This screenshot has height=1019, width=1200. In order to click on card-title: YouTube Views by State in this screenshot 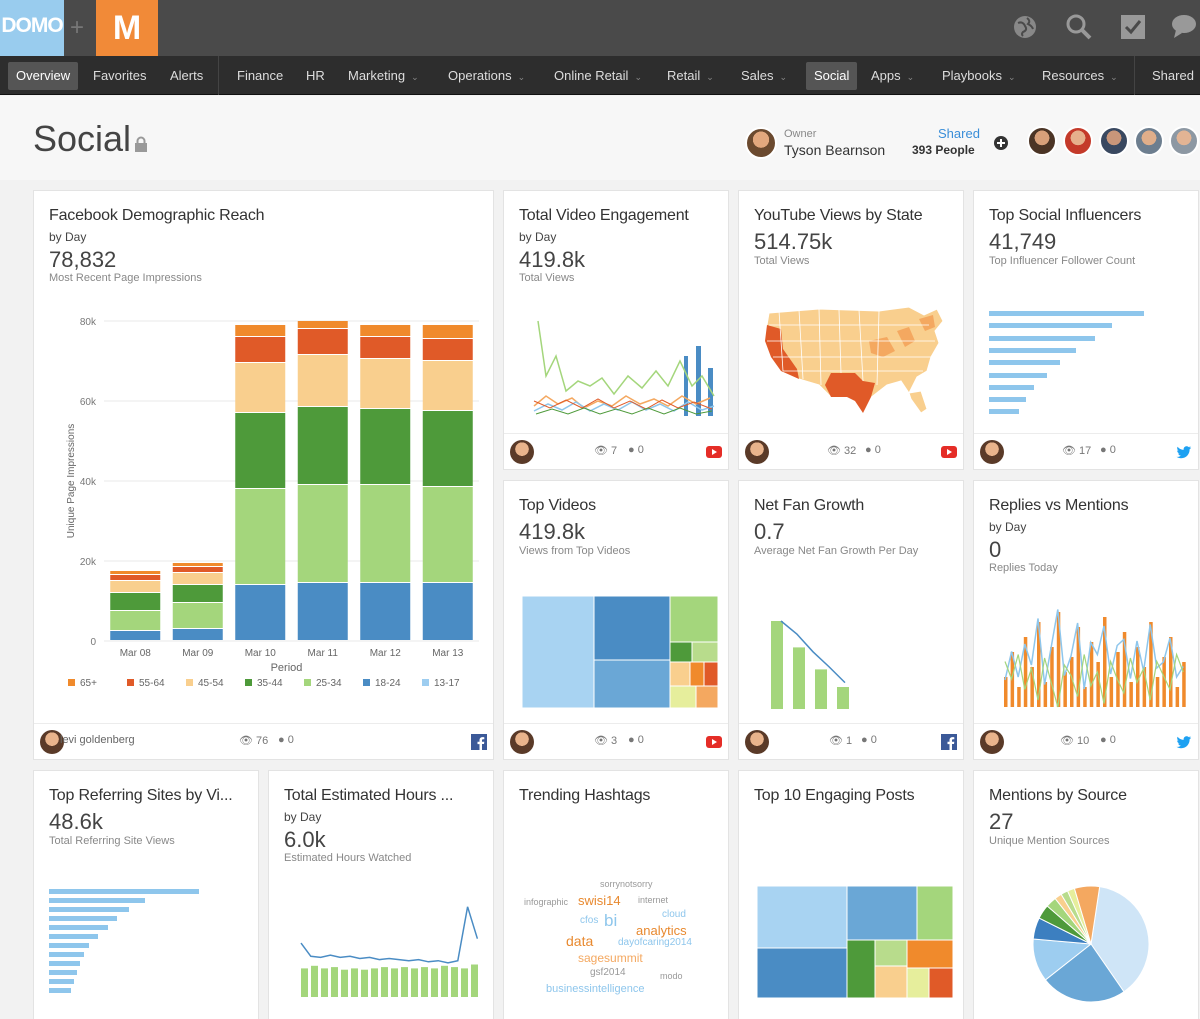, I will do `click(838, 215)`.